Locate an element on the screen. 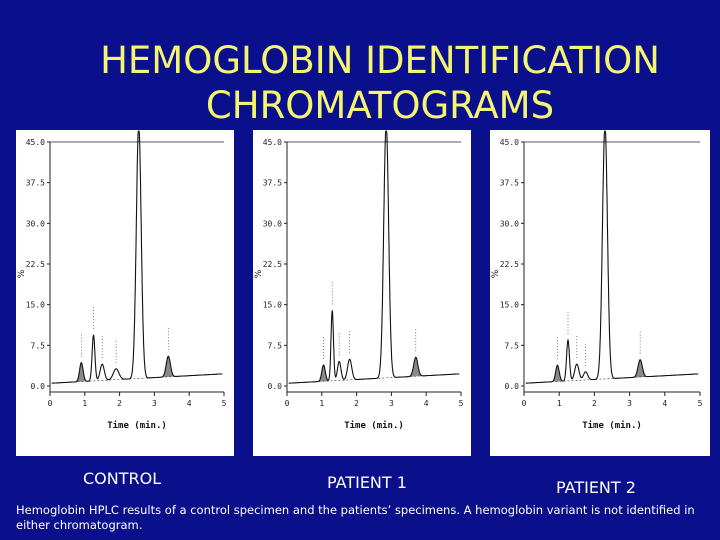 The image size is (720, 540). caption-control: CONTROL is located at coordinates (122, 478).